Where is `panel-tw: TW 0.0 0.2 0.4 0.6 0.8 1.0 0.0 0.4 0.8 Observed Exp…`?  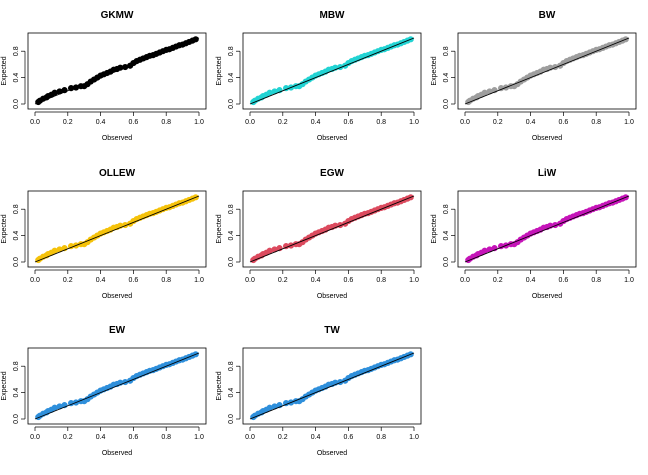
panel-tw: TW 0.0 0.2 0.4 0.6 0.8 1.0 0.0 0.4 0.8 Observed Exp… is located at coordinates (319, 391).